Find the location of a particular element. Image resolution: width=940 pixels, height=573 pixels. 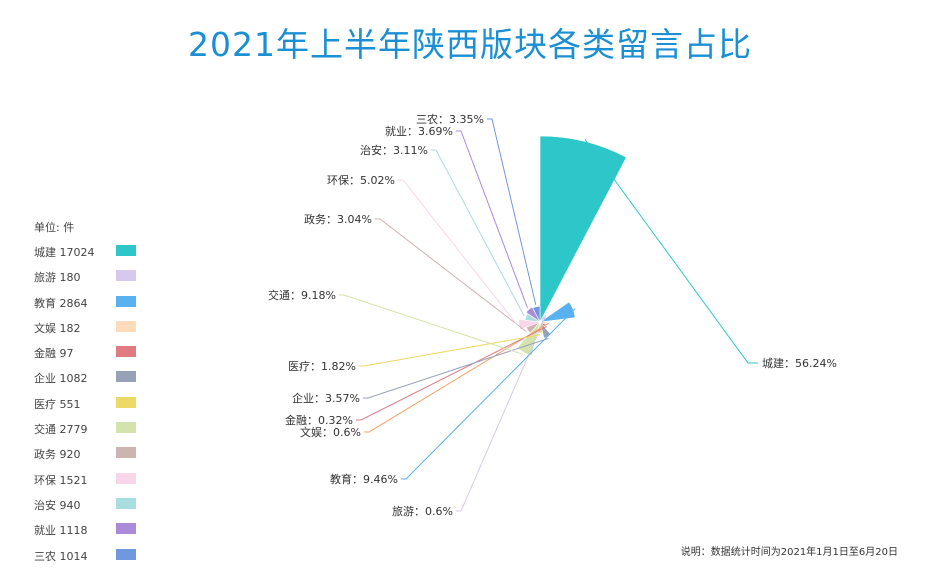

slice-label: 交通：9.18% is located at coordinates (302, 295).